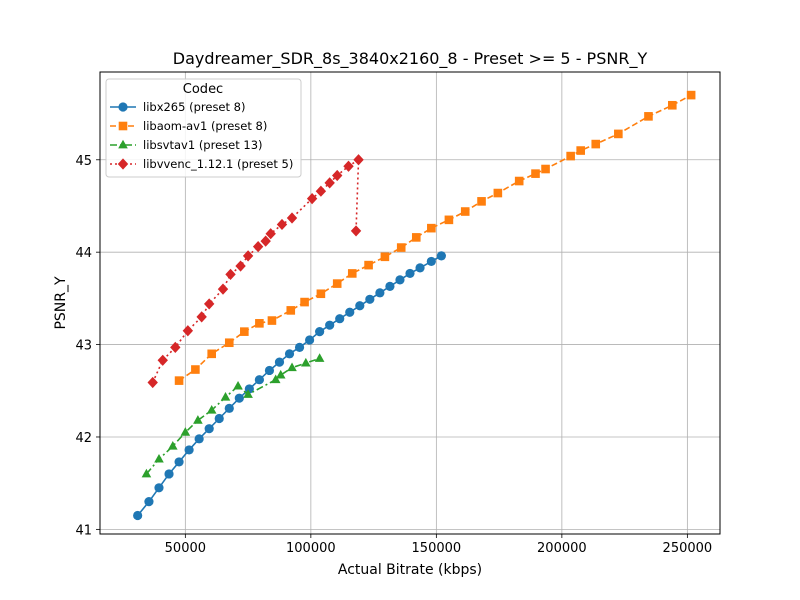 The width and height of the screenshot is (800, 600). I want to click on x-tick-label: 250000, so click(688, 548).